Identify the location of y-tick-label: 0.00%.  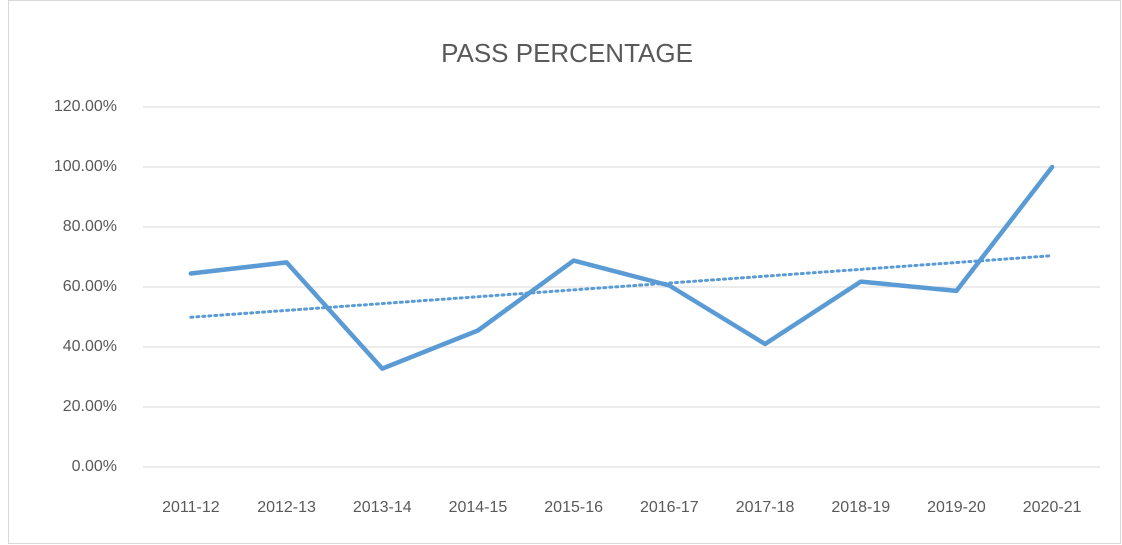
(94, 466).